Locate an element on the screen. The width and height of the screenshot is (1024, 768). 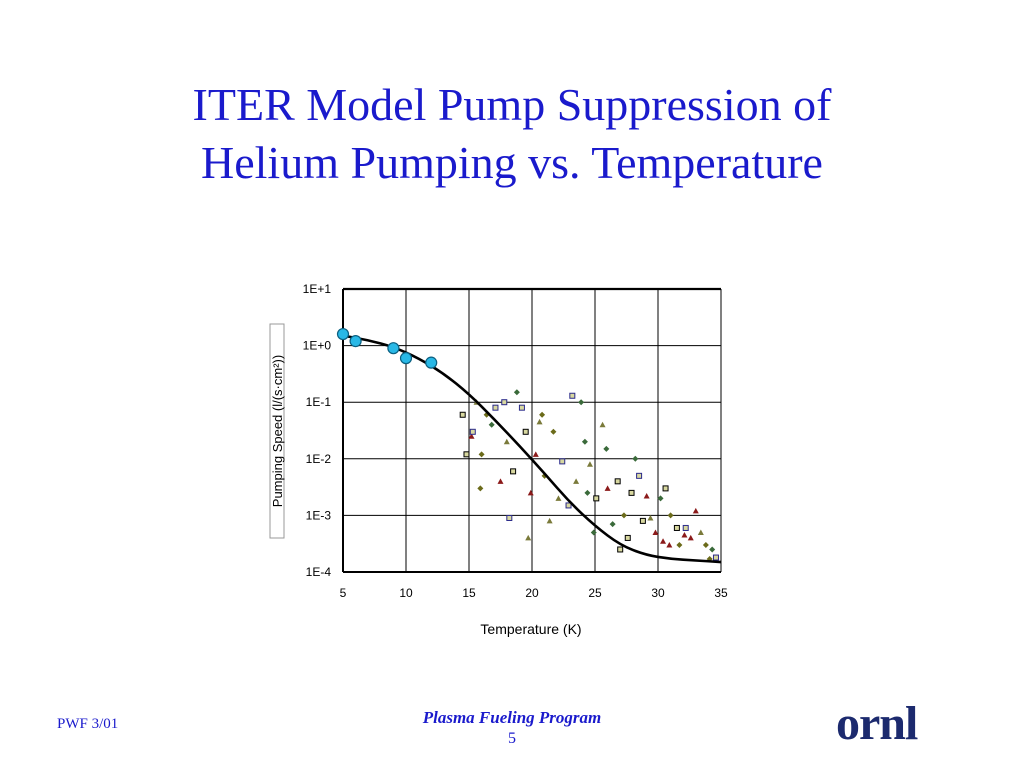
ornl-logo: ornl is located at coordinates (877, 723).